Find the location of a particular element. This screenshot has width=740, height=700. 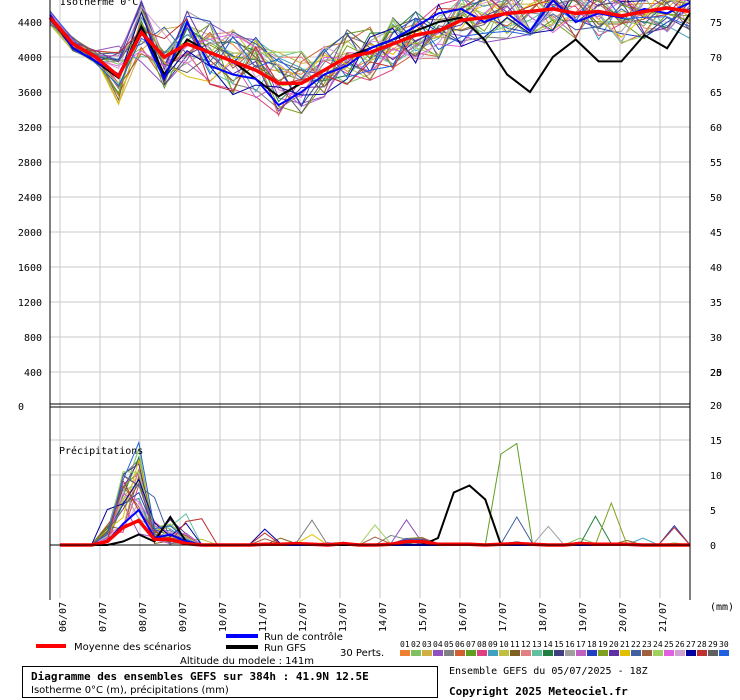

y-right-tick: 40 is located at coordinates (716, 268).